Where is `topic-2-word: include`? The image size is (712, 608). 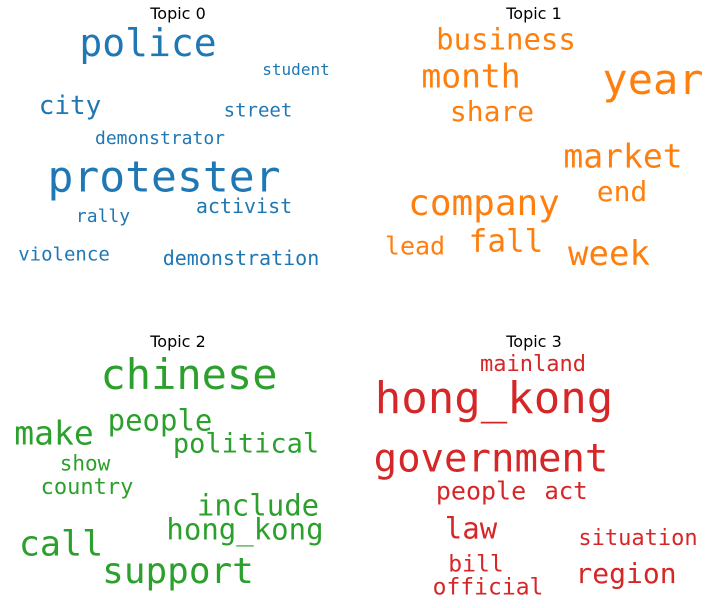 topic-2-word: include is located at coordinates (258, 505).